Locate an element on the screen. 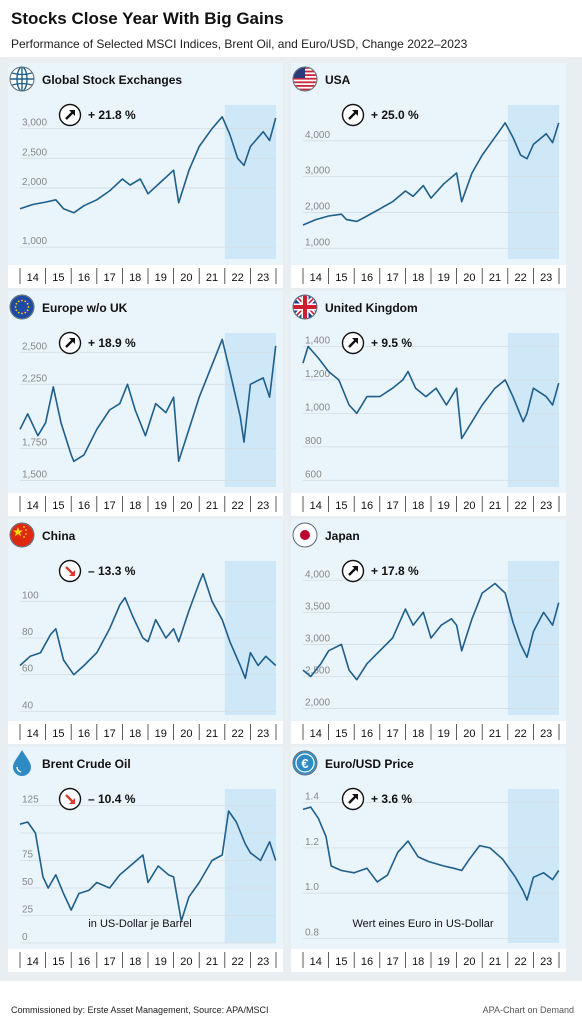 The image size is (582, 1024). change-label: + 17.8 % is located at coordinates (395, 571).